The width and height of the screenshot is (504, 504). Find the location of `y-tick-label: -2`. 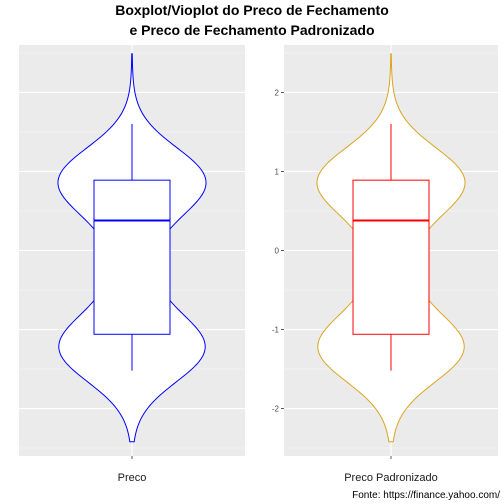

y-tick-label: -2 is located at coordinates (276, 409).